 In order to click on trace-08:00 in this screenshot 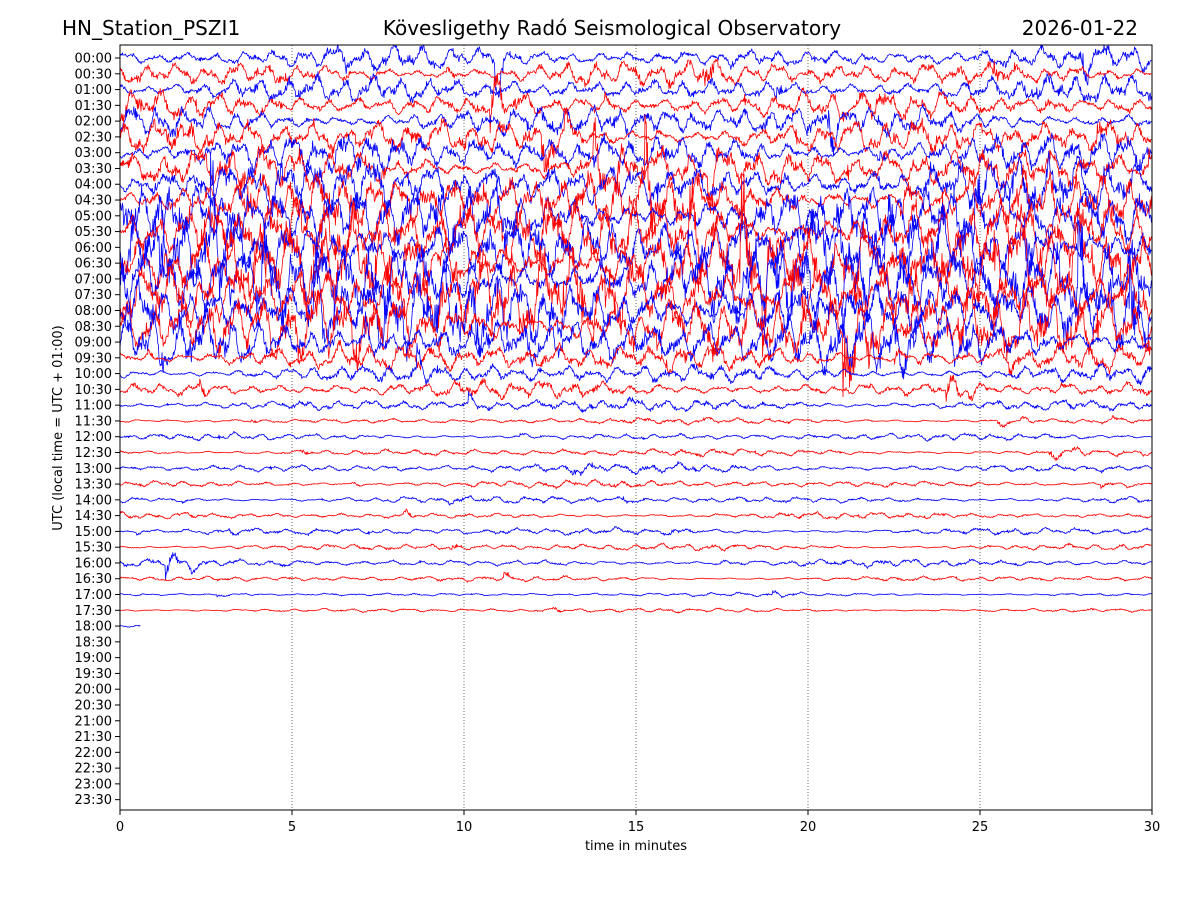, I will do `click(636, 306)`.